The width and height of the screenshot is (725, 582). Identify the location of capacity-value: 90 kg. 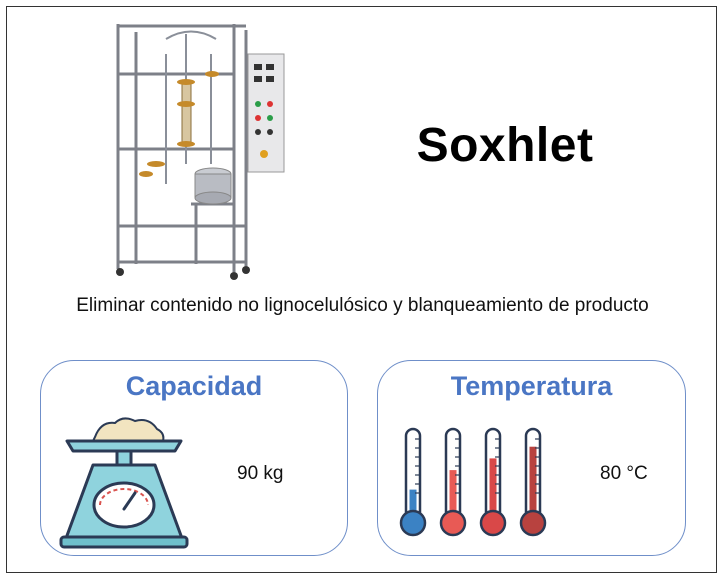
(260, 473).